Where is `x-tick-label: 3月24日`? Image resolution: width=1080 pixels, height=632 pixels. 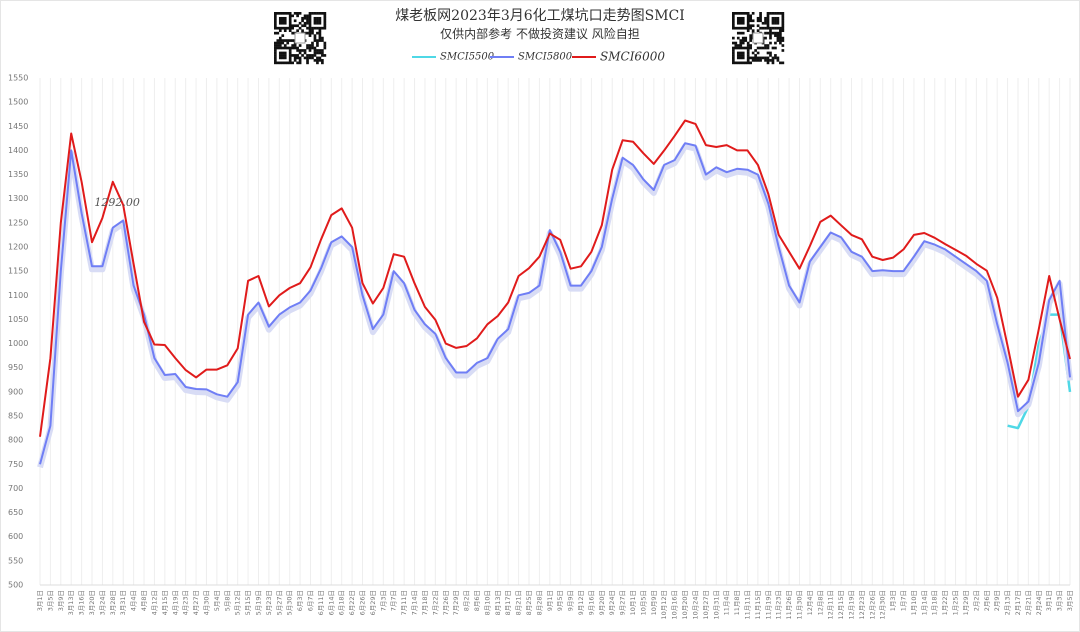
x-tick-label: 3月24日 is located at coordinates (102, 602).